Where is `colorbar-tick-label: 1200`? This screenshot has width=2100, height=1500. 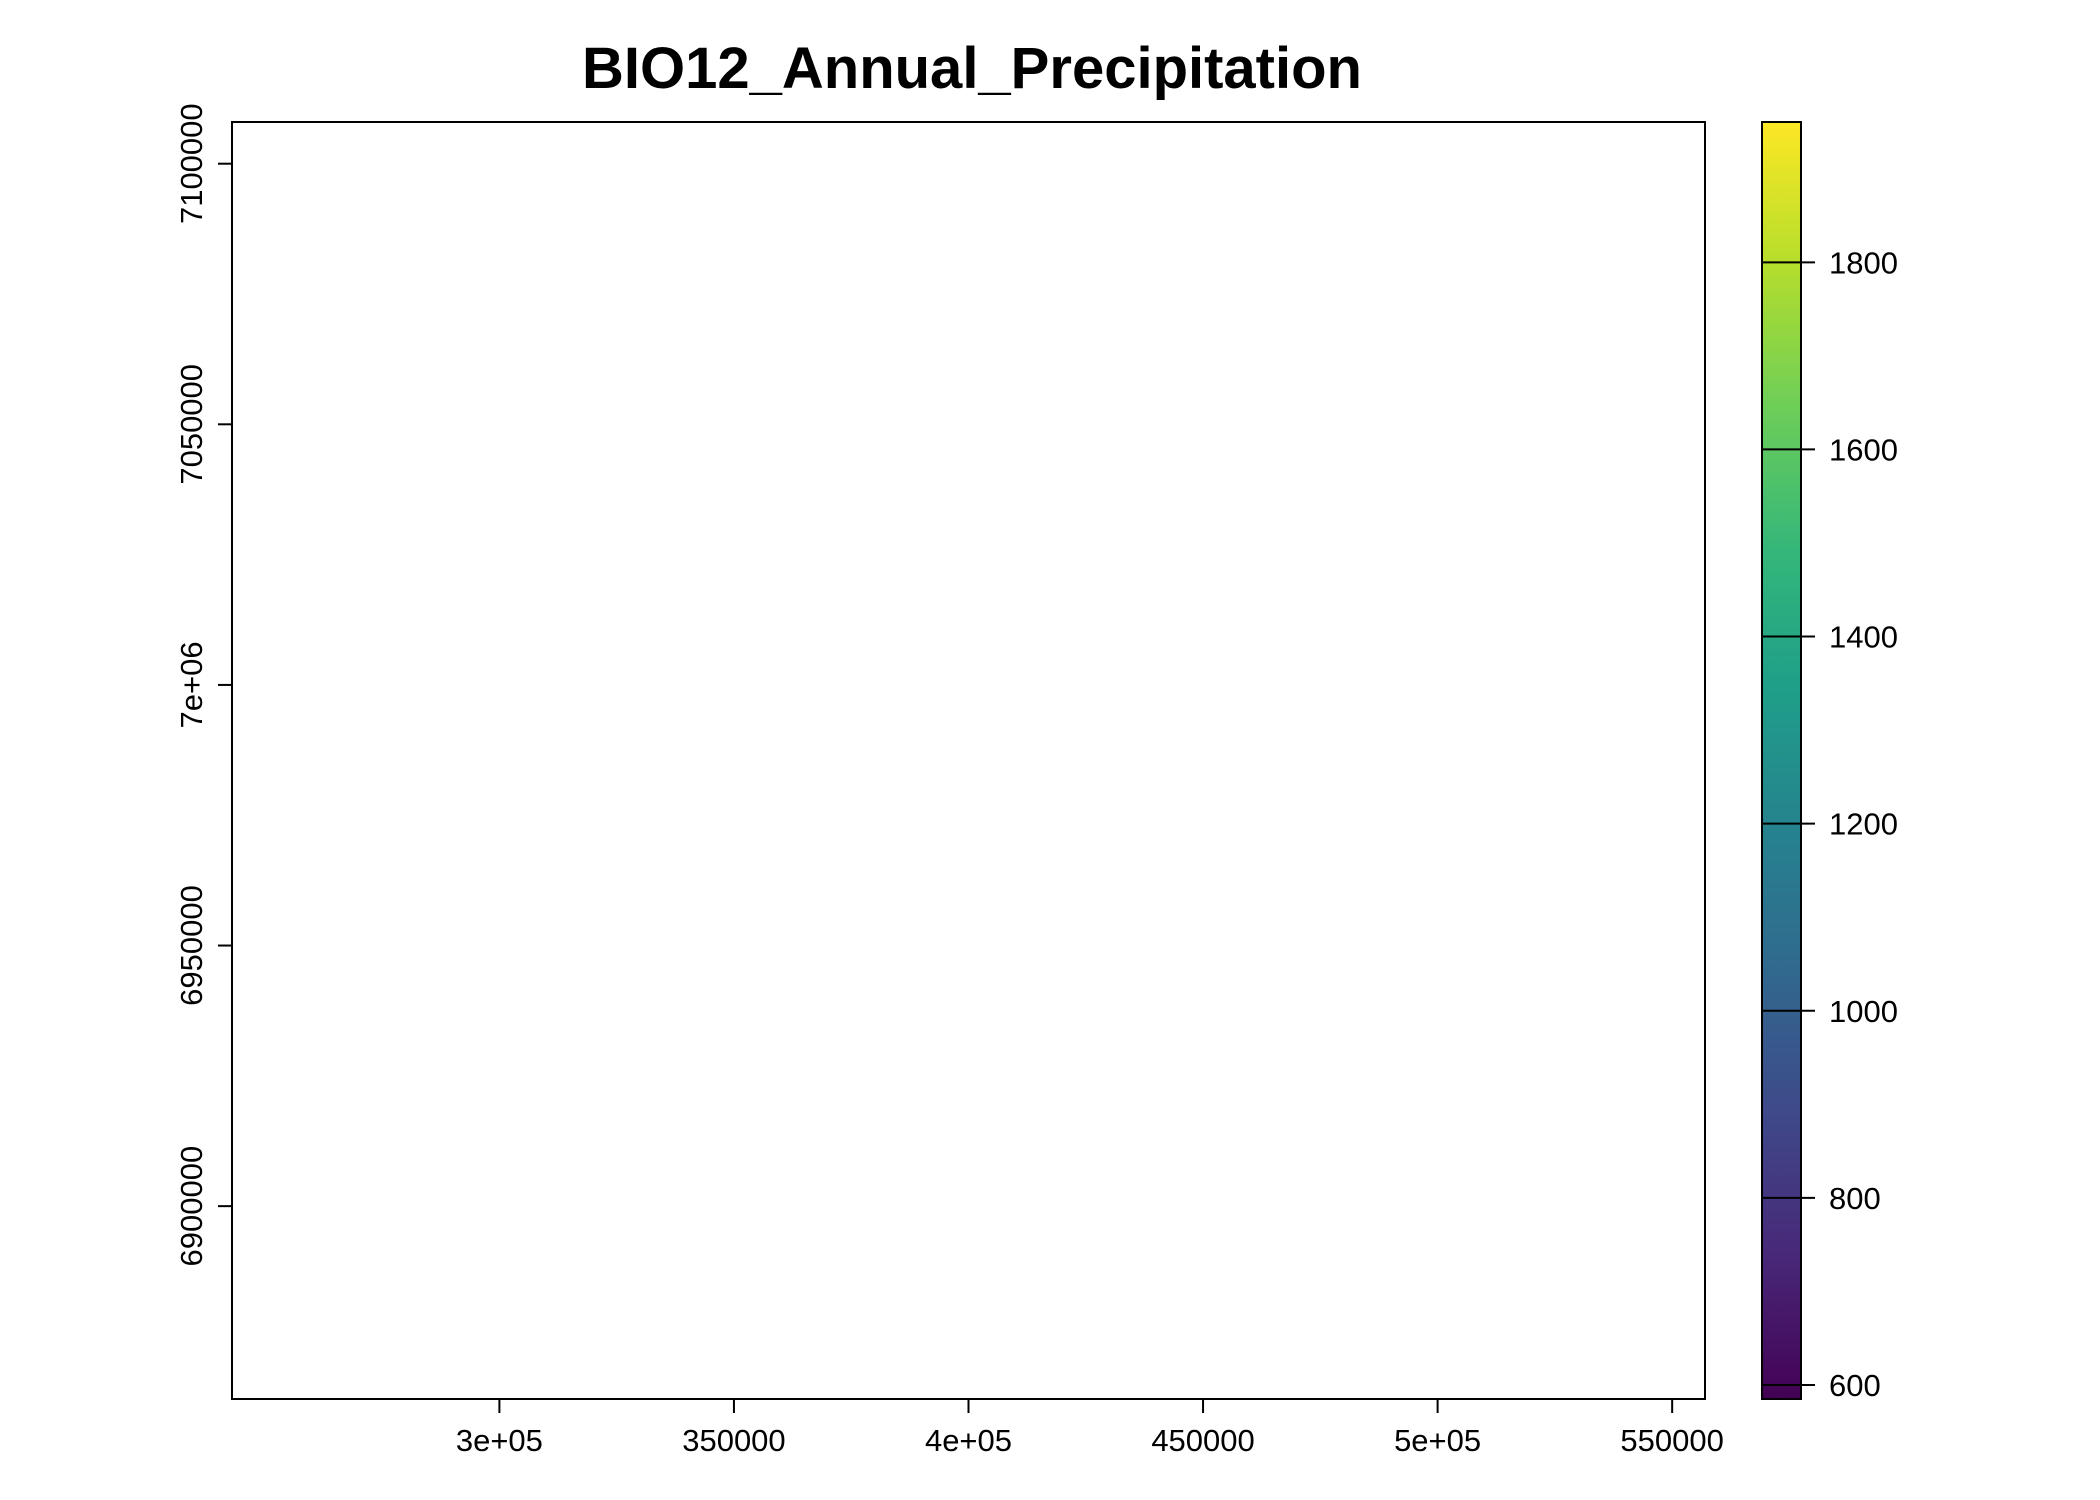 colorbar-tick-label: 1200 is located at coordinates (1863, 824).